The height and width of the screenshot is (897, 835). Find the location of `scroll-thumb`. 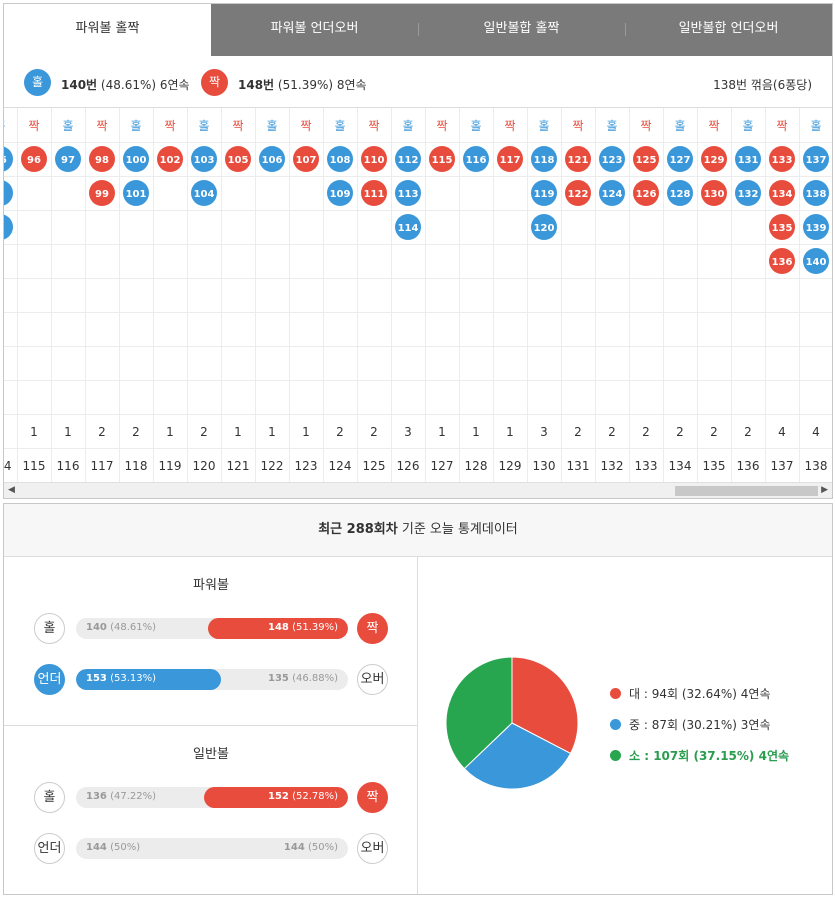

scroll-thumb is located at coordinates (746, 491).